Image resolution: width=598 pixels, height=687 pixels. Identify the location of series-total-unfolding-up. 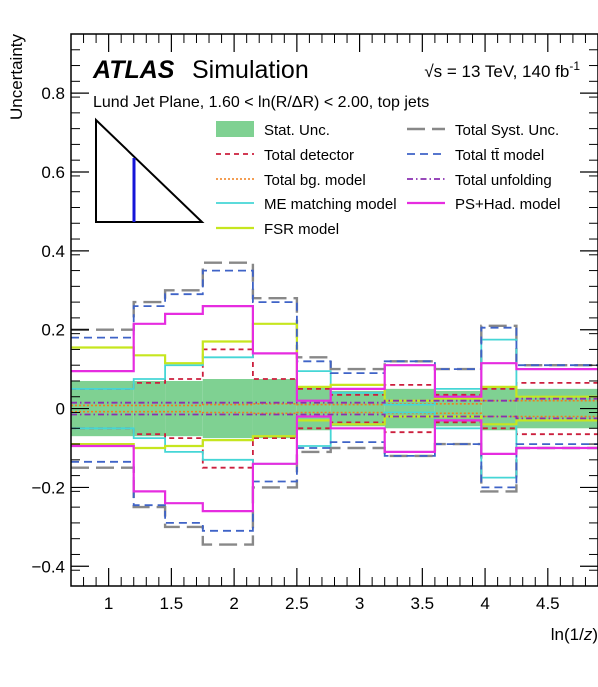
(334, 400).